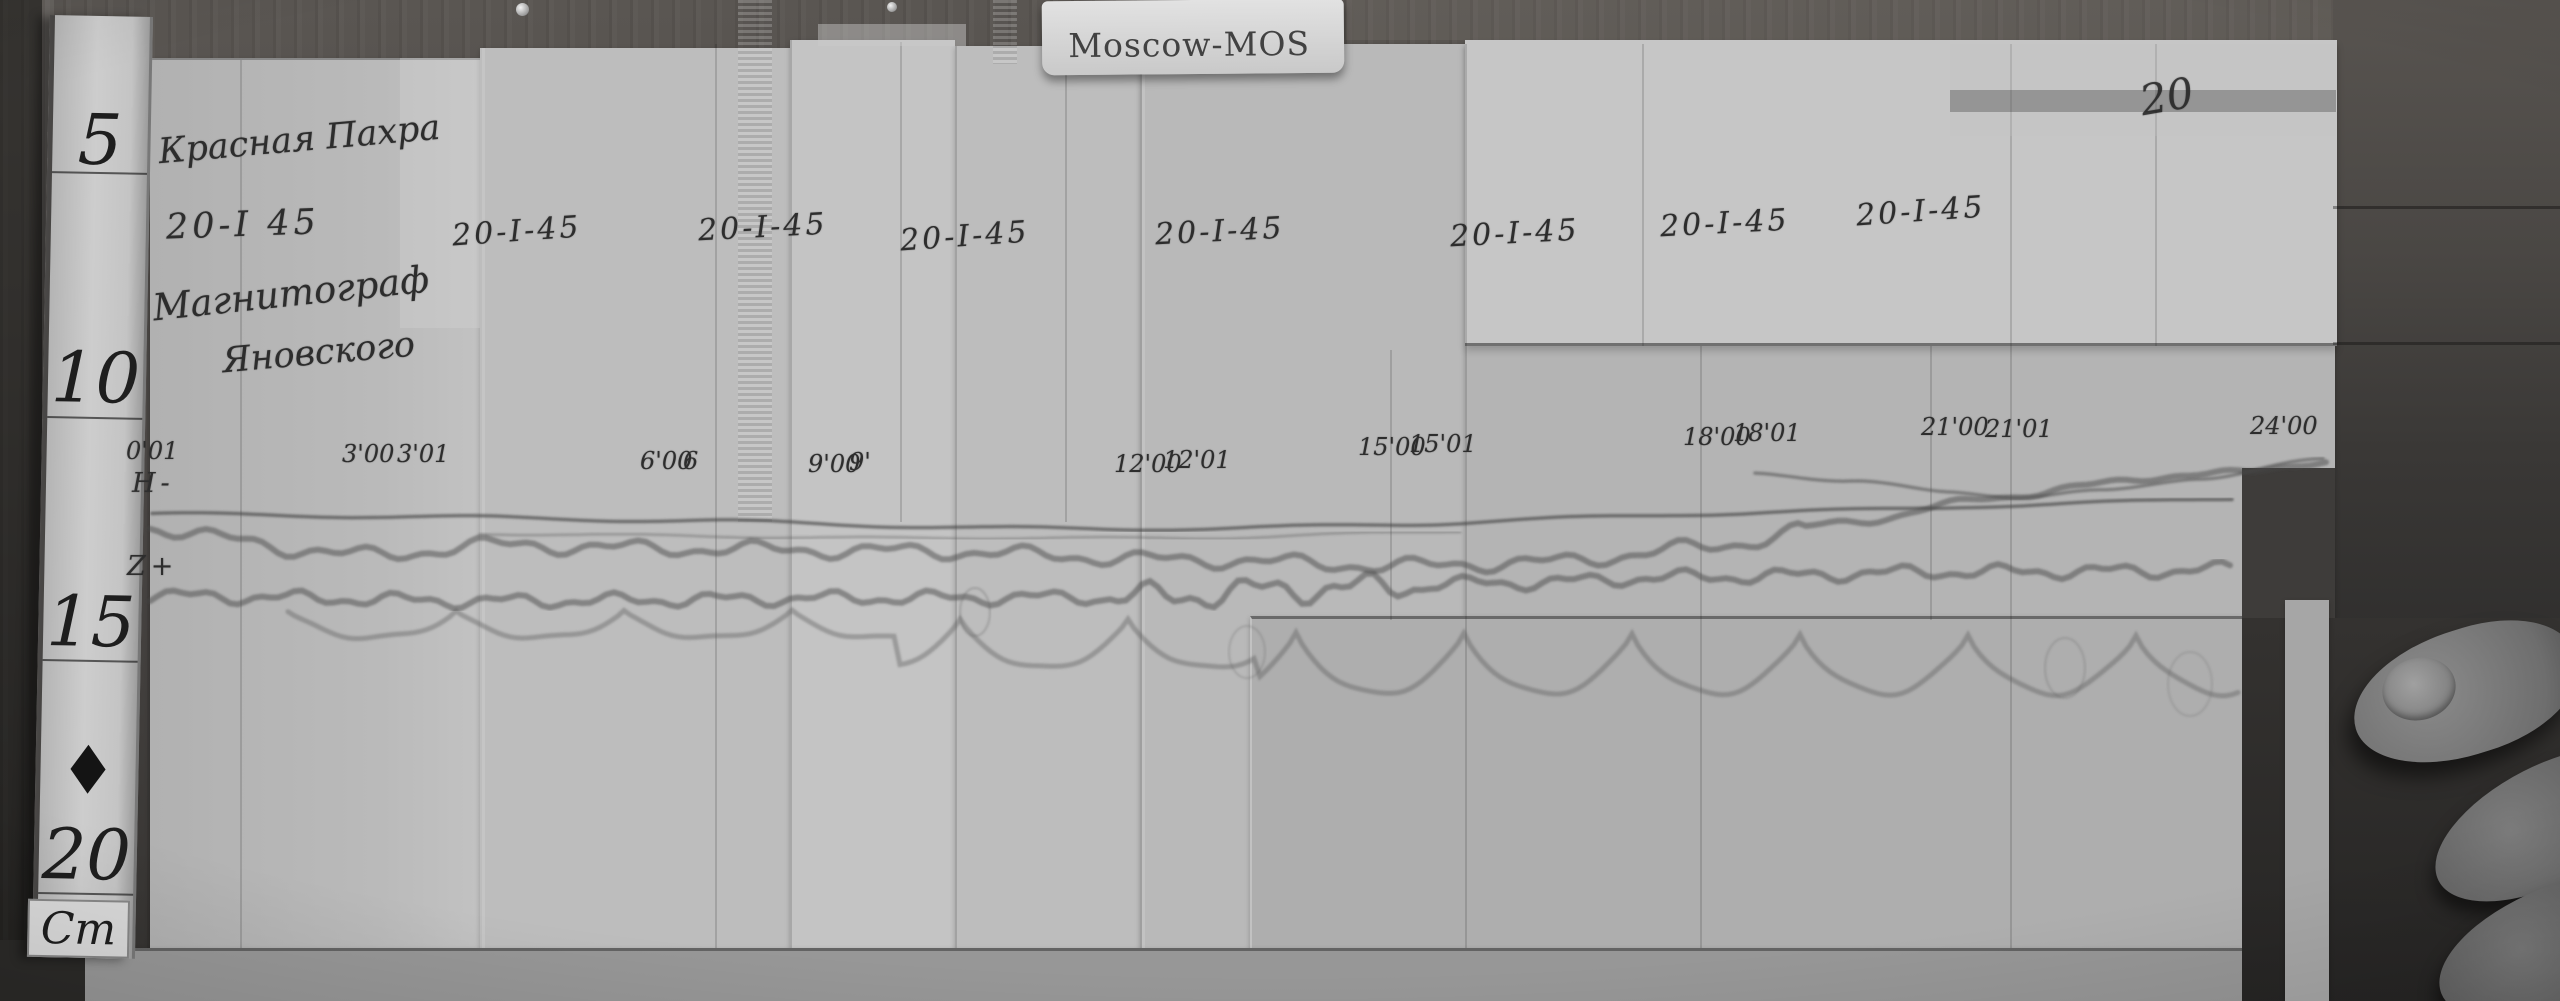 The image size is (2560, 1001). Describe the element at coordinates (91, 622) in the screenshot. I see `ruler-mark-15: 15` at that location.